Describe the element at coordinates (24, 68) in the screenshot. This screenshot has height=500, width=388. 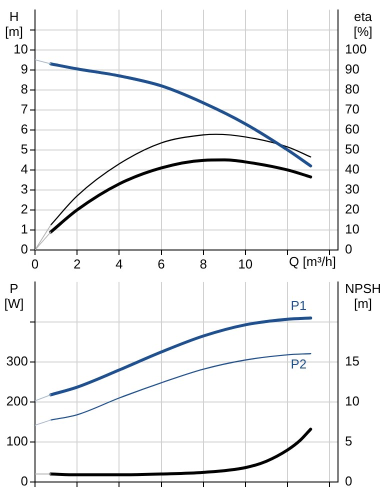
I see `y-tick-label: 9` at that location.